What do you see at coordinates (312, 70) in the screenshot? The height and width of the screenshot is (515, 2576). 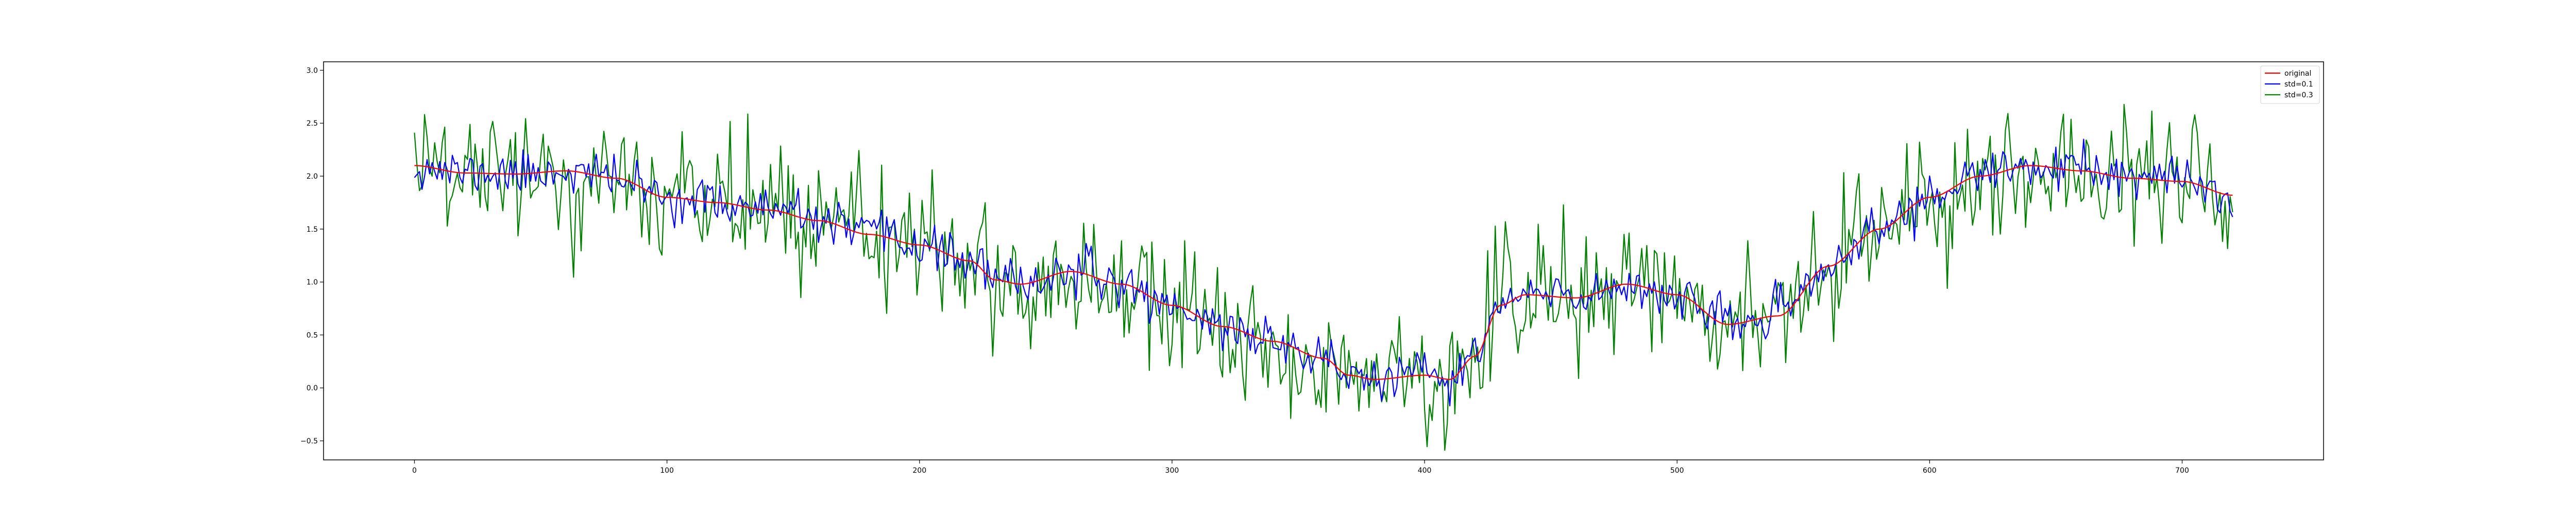 I see `y-tick-label: 3.0` at bounding box center [312, 70].